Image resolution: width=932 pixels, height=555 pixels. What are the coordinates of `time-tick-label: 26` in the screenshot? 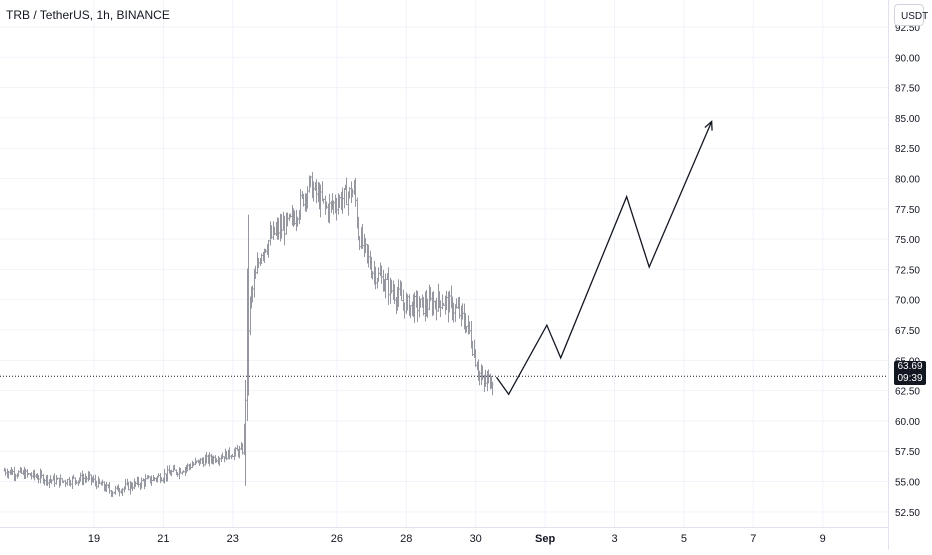 It's located at (337, 539).